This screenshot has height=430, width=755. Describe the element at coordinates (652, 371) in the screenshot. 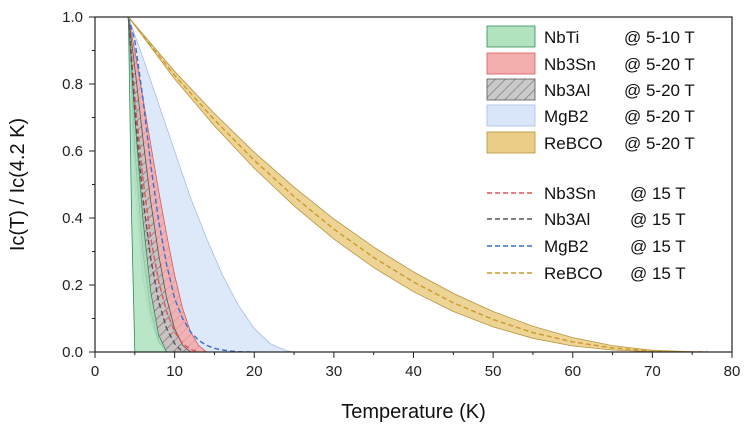

I see `x-tick-label: 70` at that location.